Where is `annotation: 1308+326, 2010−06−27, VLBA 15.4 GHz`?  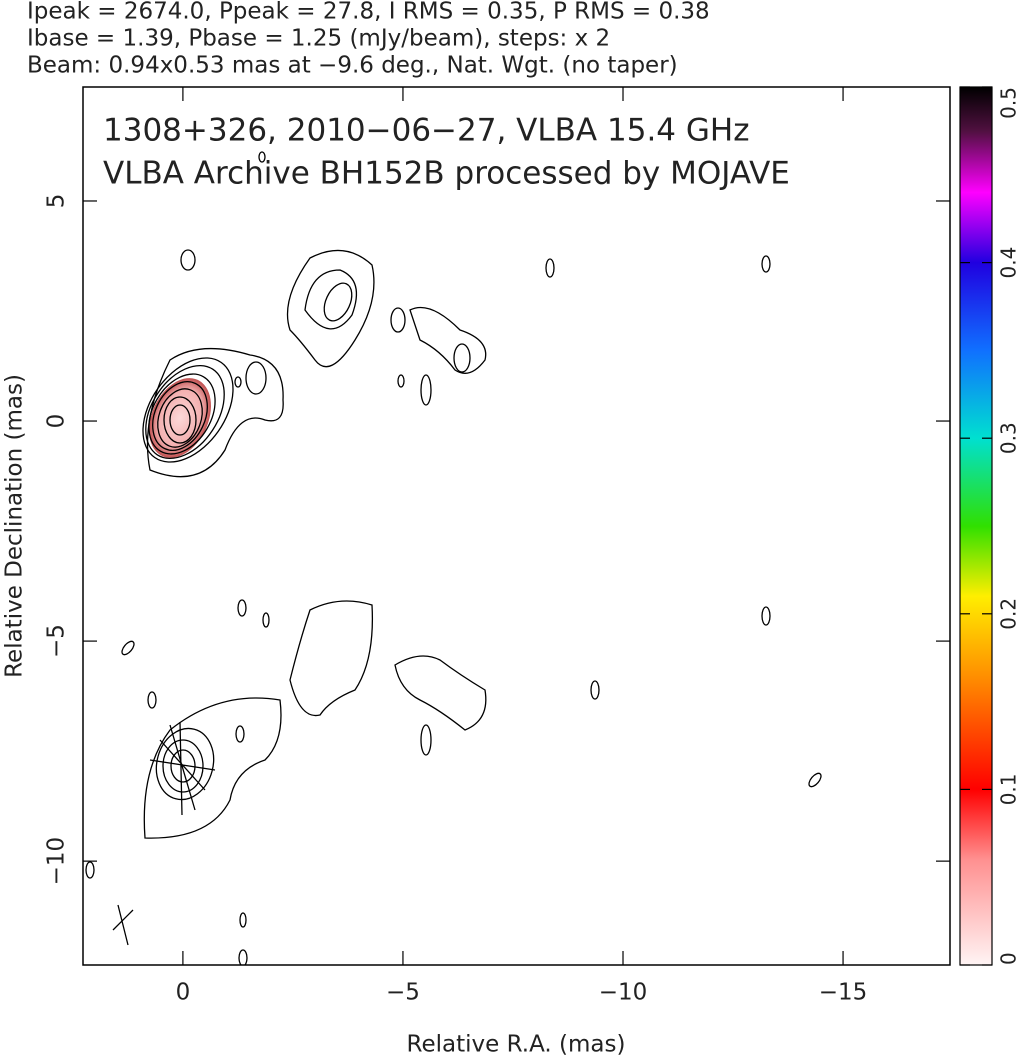 annotation: 1308+326, 2010−06−27, VLBA 15.4 GHz is located at coordinates (426, 131).